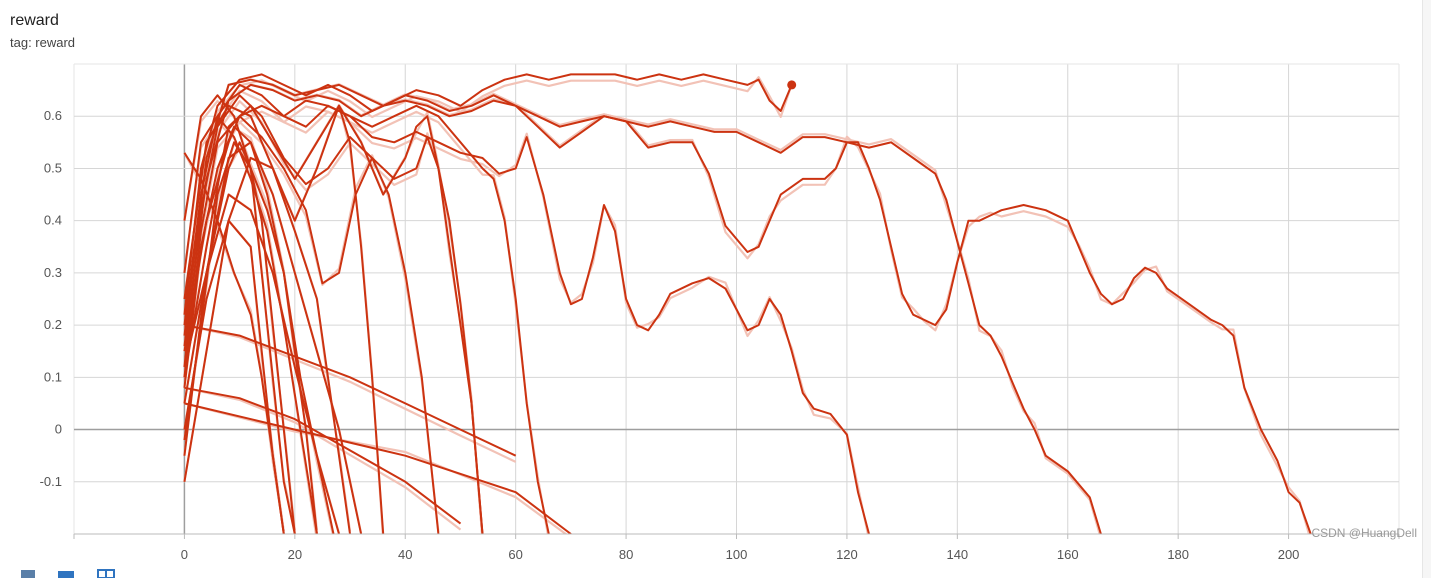 The height and width of the screenshot is (578, 1431). What do you see at coordinates (1364, 533) in the screenshot?
I see `watermark: CSDN @HuangDell` at bounding box center [1364, 533].